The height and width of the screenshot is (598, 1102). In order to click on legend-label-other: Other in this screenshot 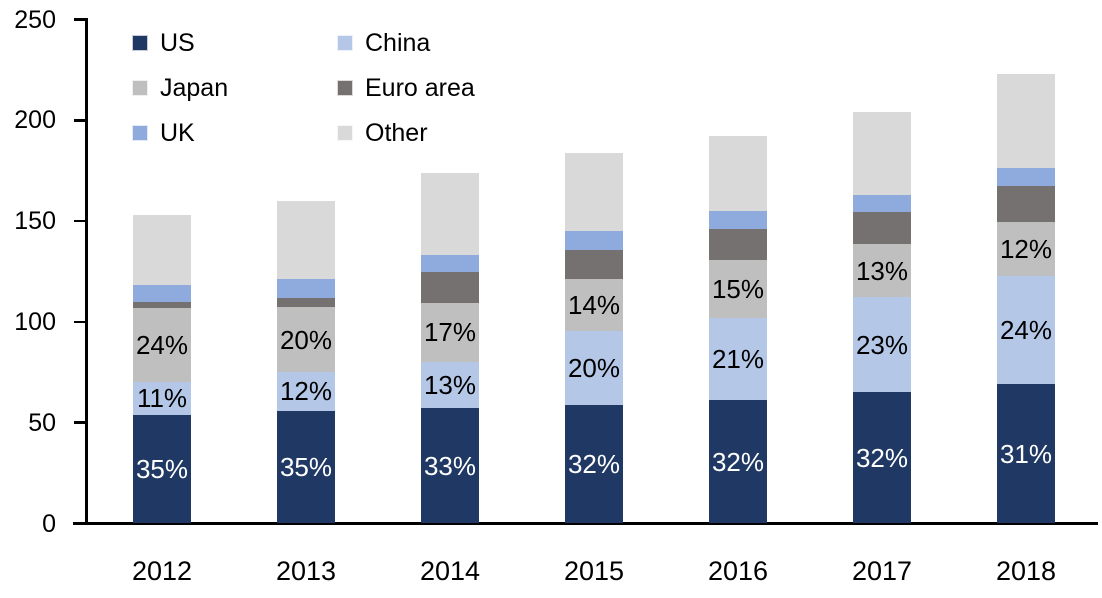, I will do `click(396, 133)`.